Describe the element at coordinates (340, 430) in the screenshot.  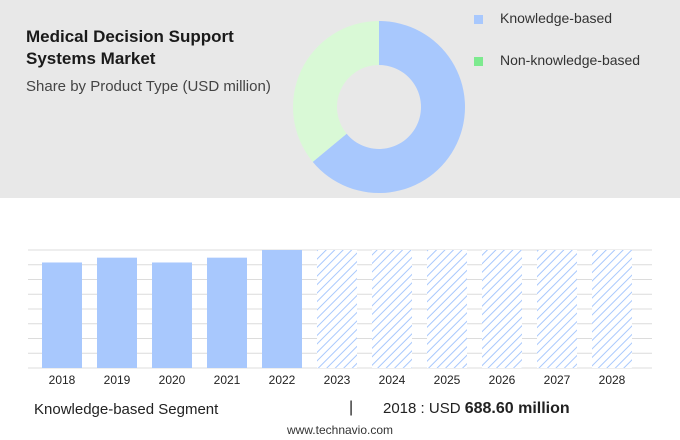
I see `website-link: www.technavio.com` at that location.